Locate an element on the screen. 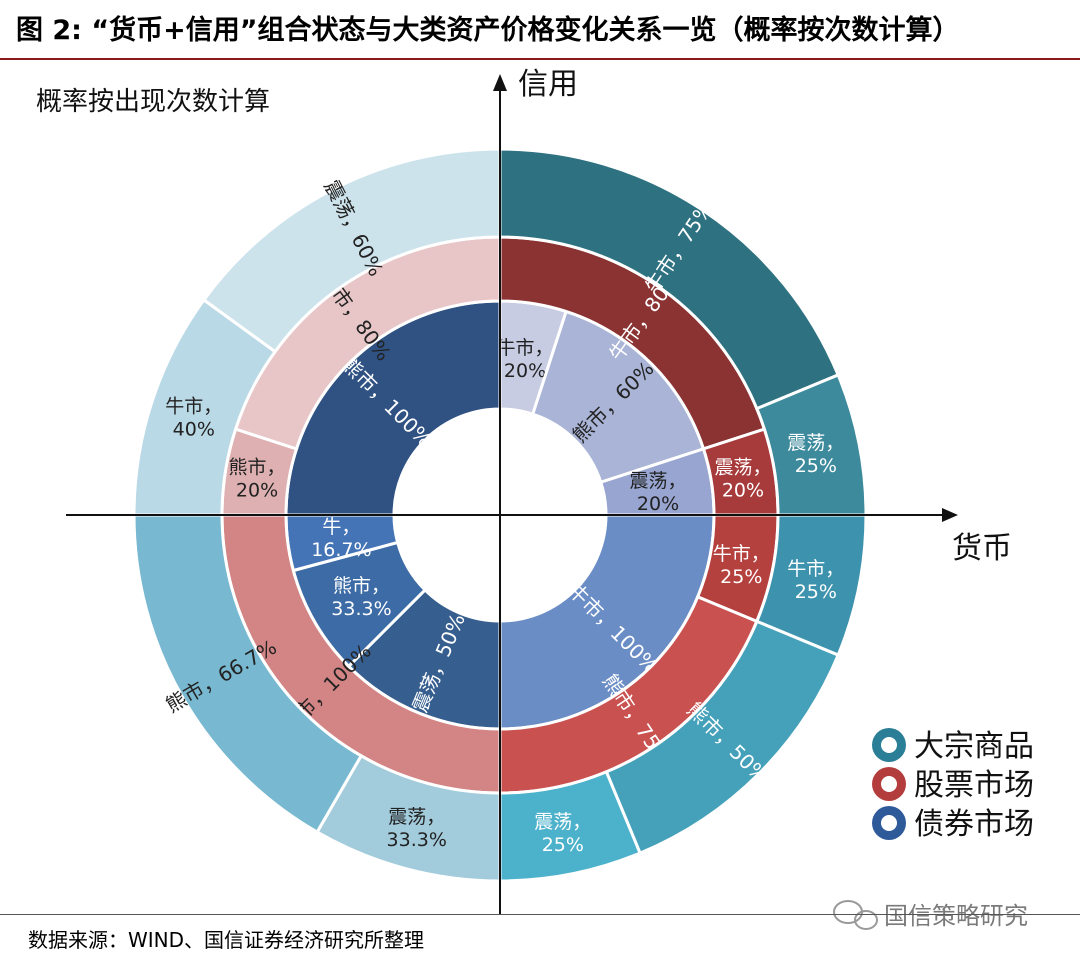  title-divider is located at coordinates (540, 59).